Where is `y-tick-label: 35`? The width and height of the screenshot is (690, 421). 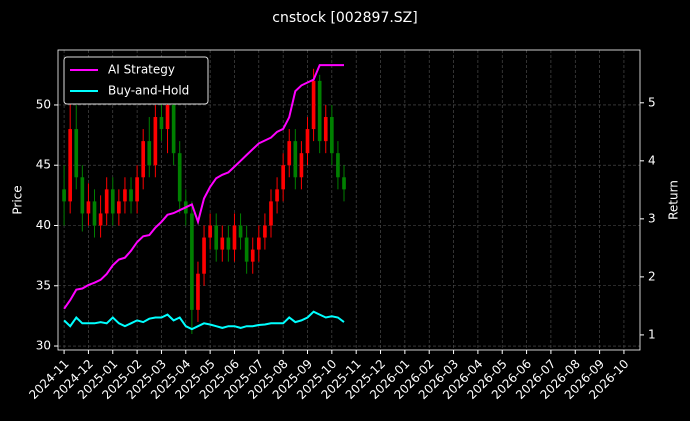 y-tick-label: 35 is located at coordinates (43, 285).